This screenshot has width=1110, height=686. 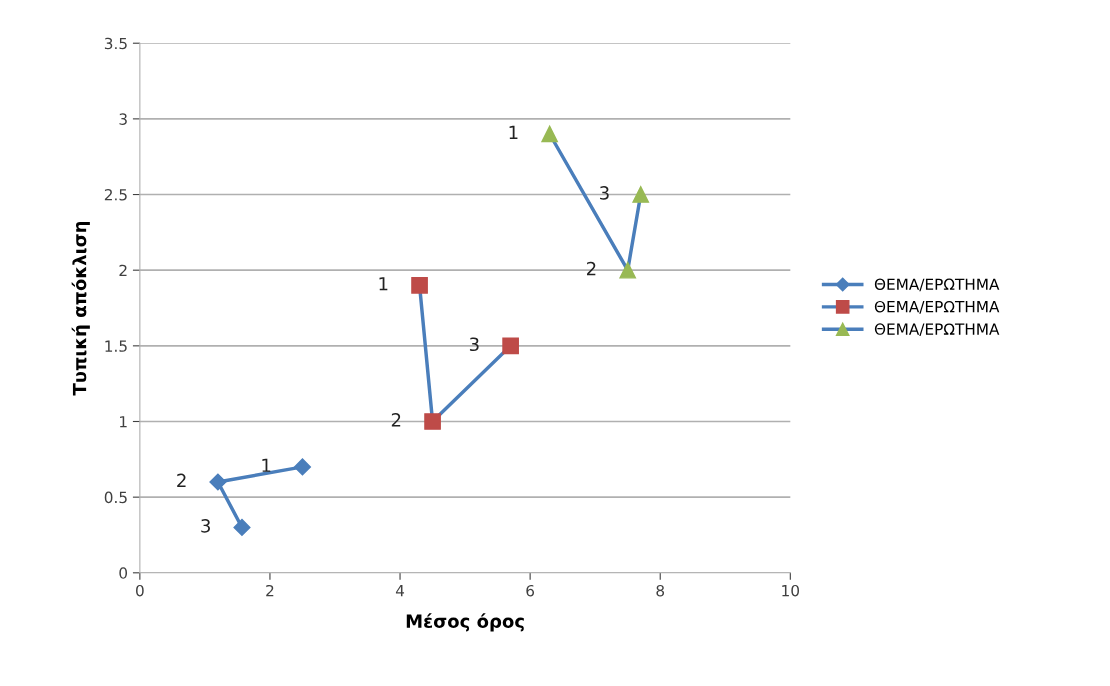 I want to click on y-tick-label: 2.5, so click(x=115, y=195).